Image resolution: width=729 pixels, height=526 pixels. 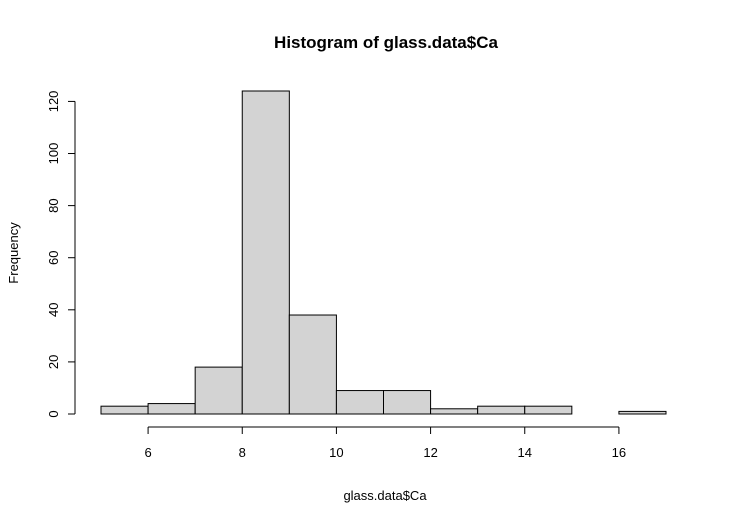 What do you see at coordinates (385, 443) in the screenshot?
I see `x-axis: 6 8 10 12 14 16` at bounding box center [385, 443].